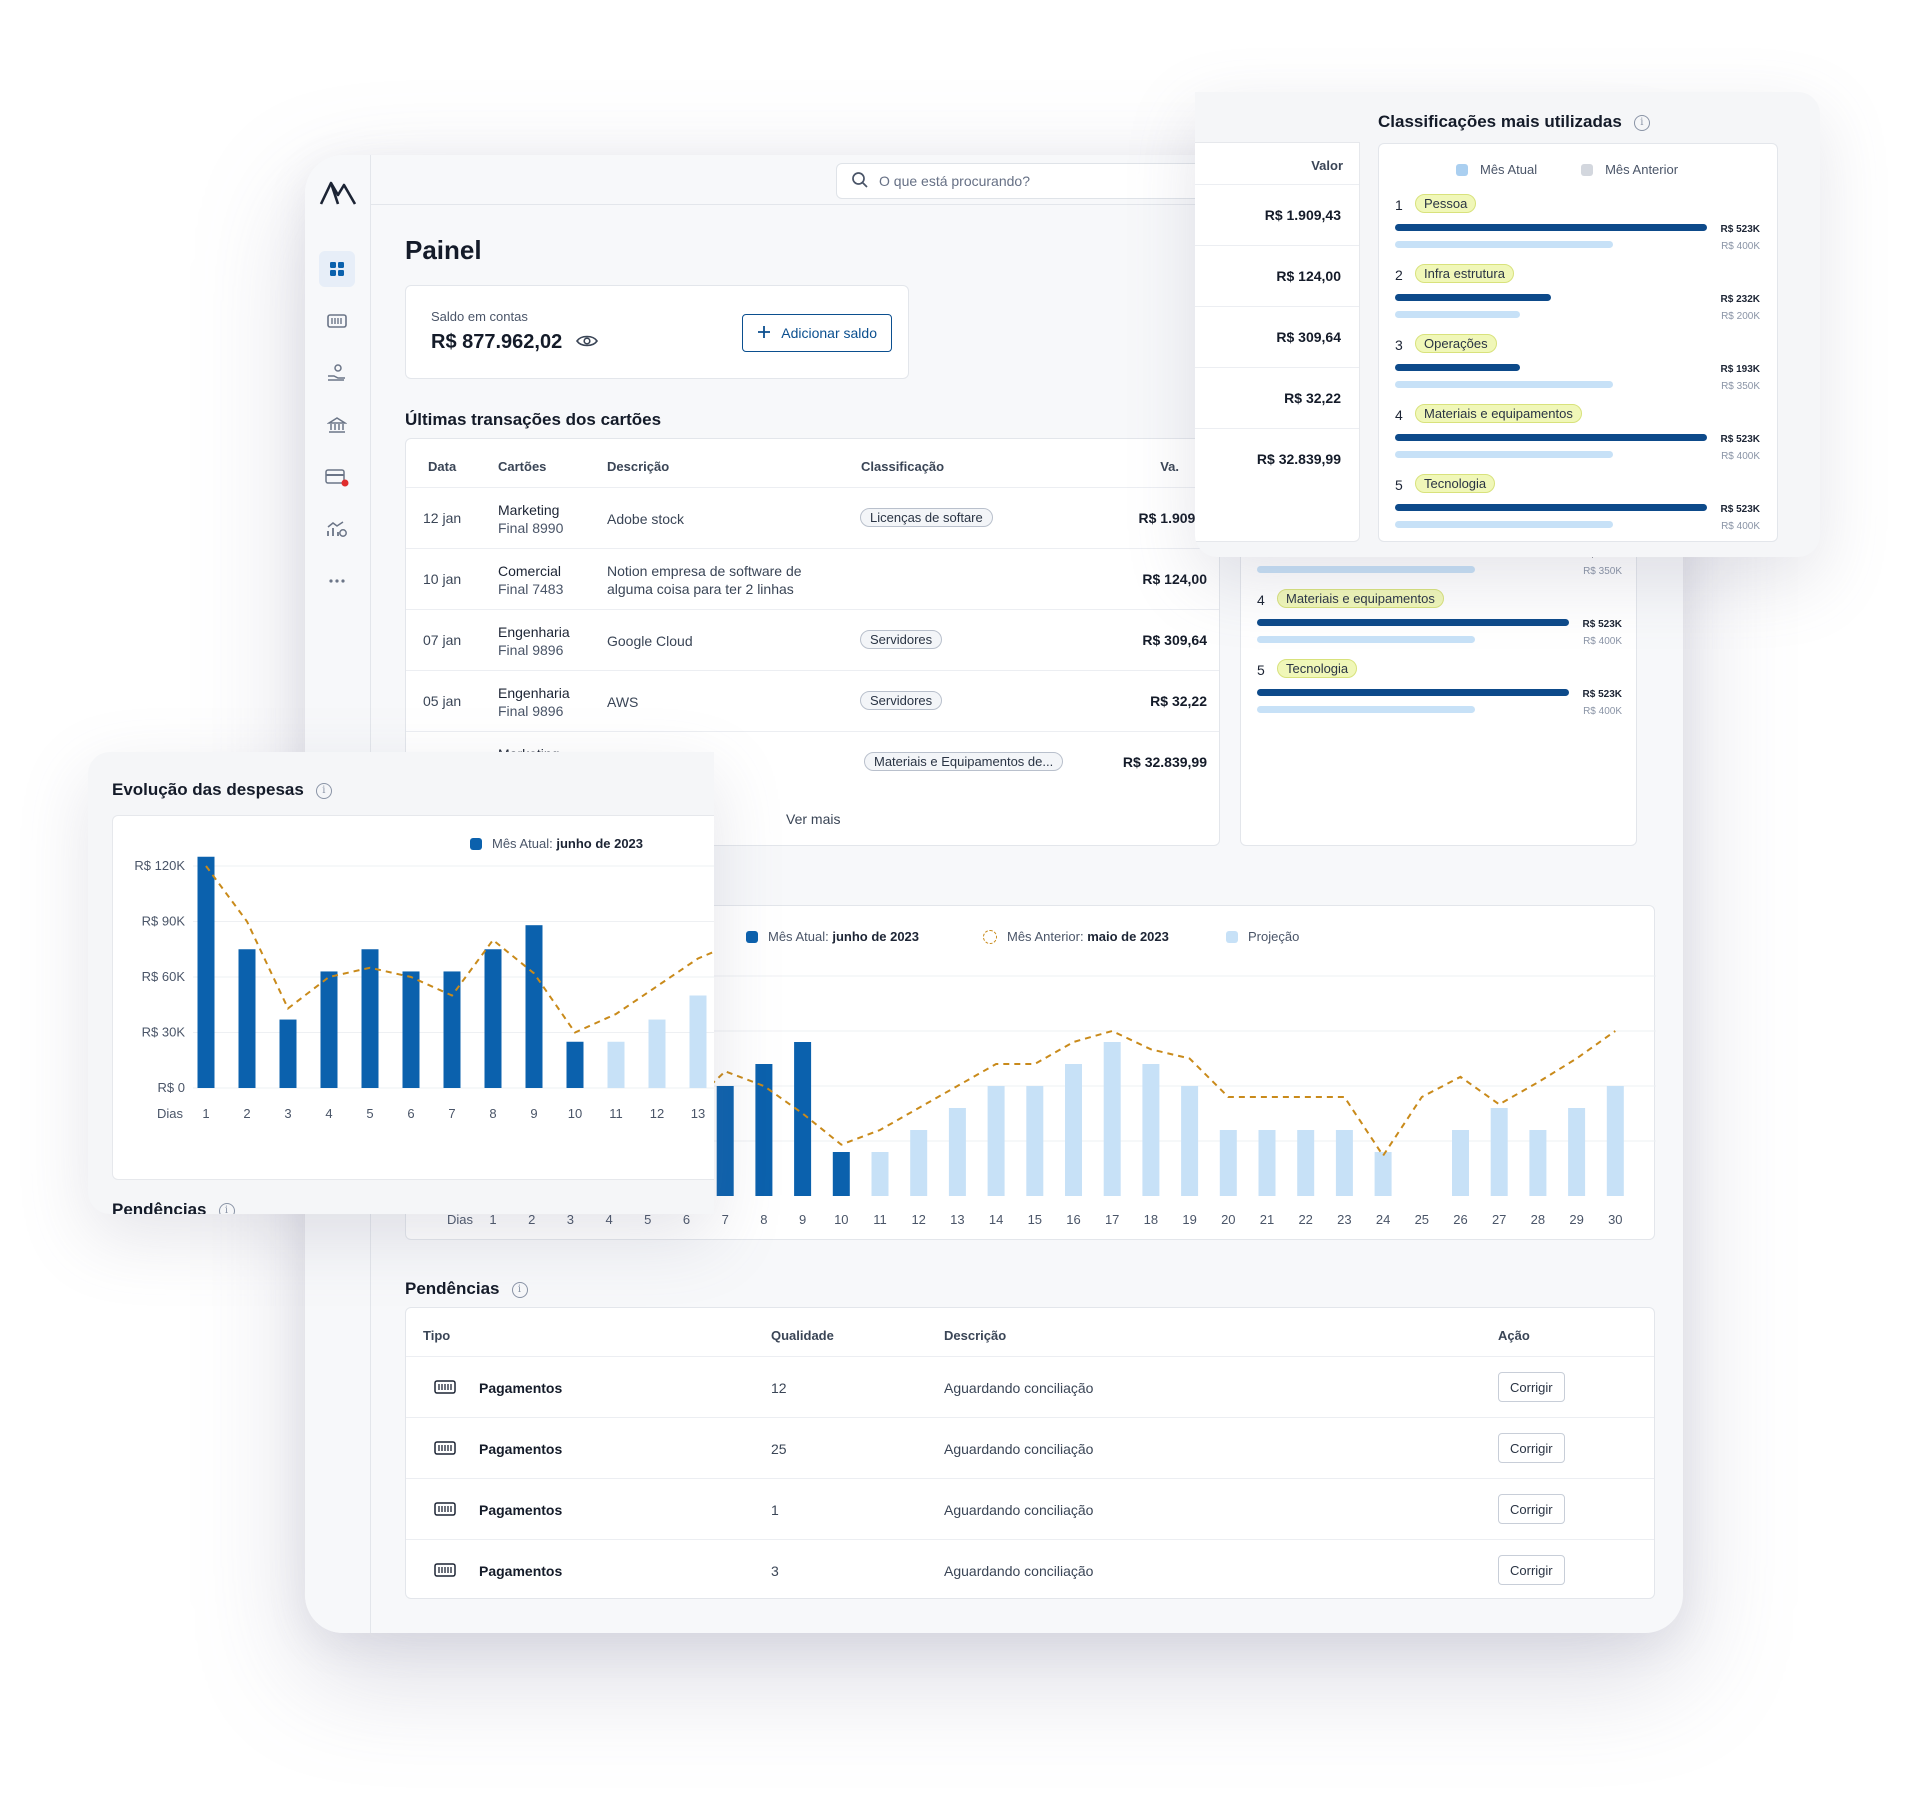 Image resolution: width=1920 pixels, height=1801 pixels. Describe the element at coordinates (1577, 297) in the screenshot. I see `classification-item: 2 Infra estrutura R$ 232K R$ 200K` at that location.